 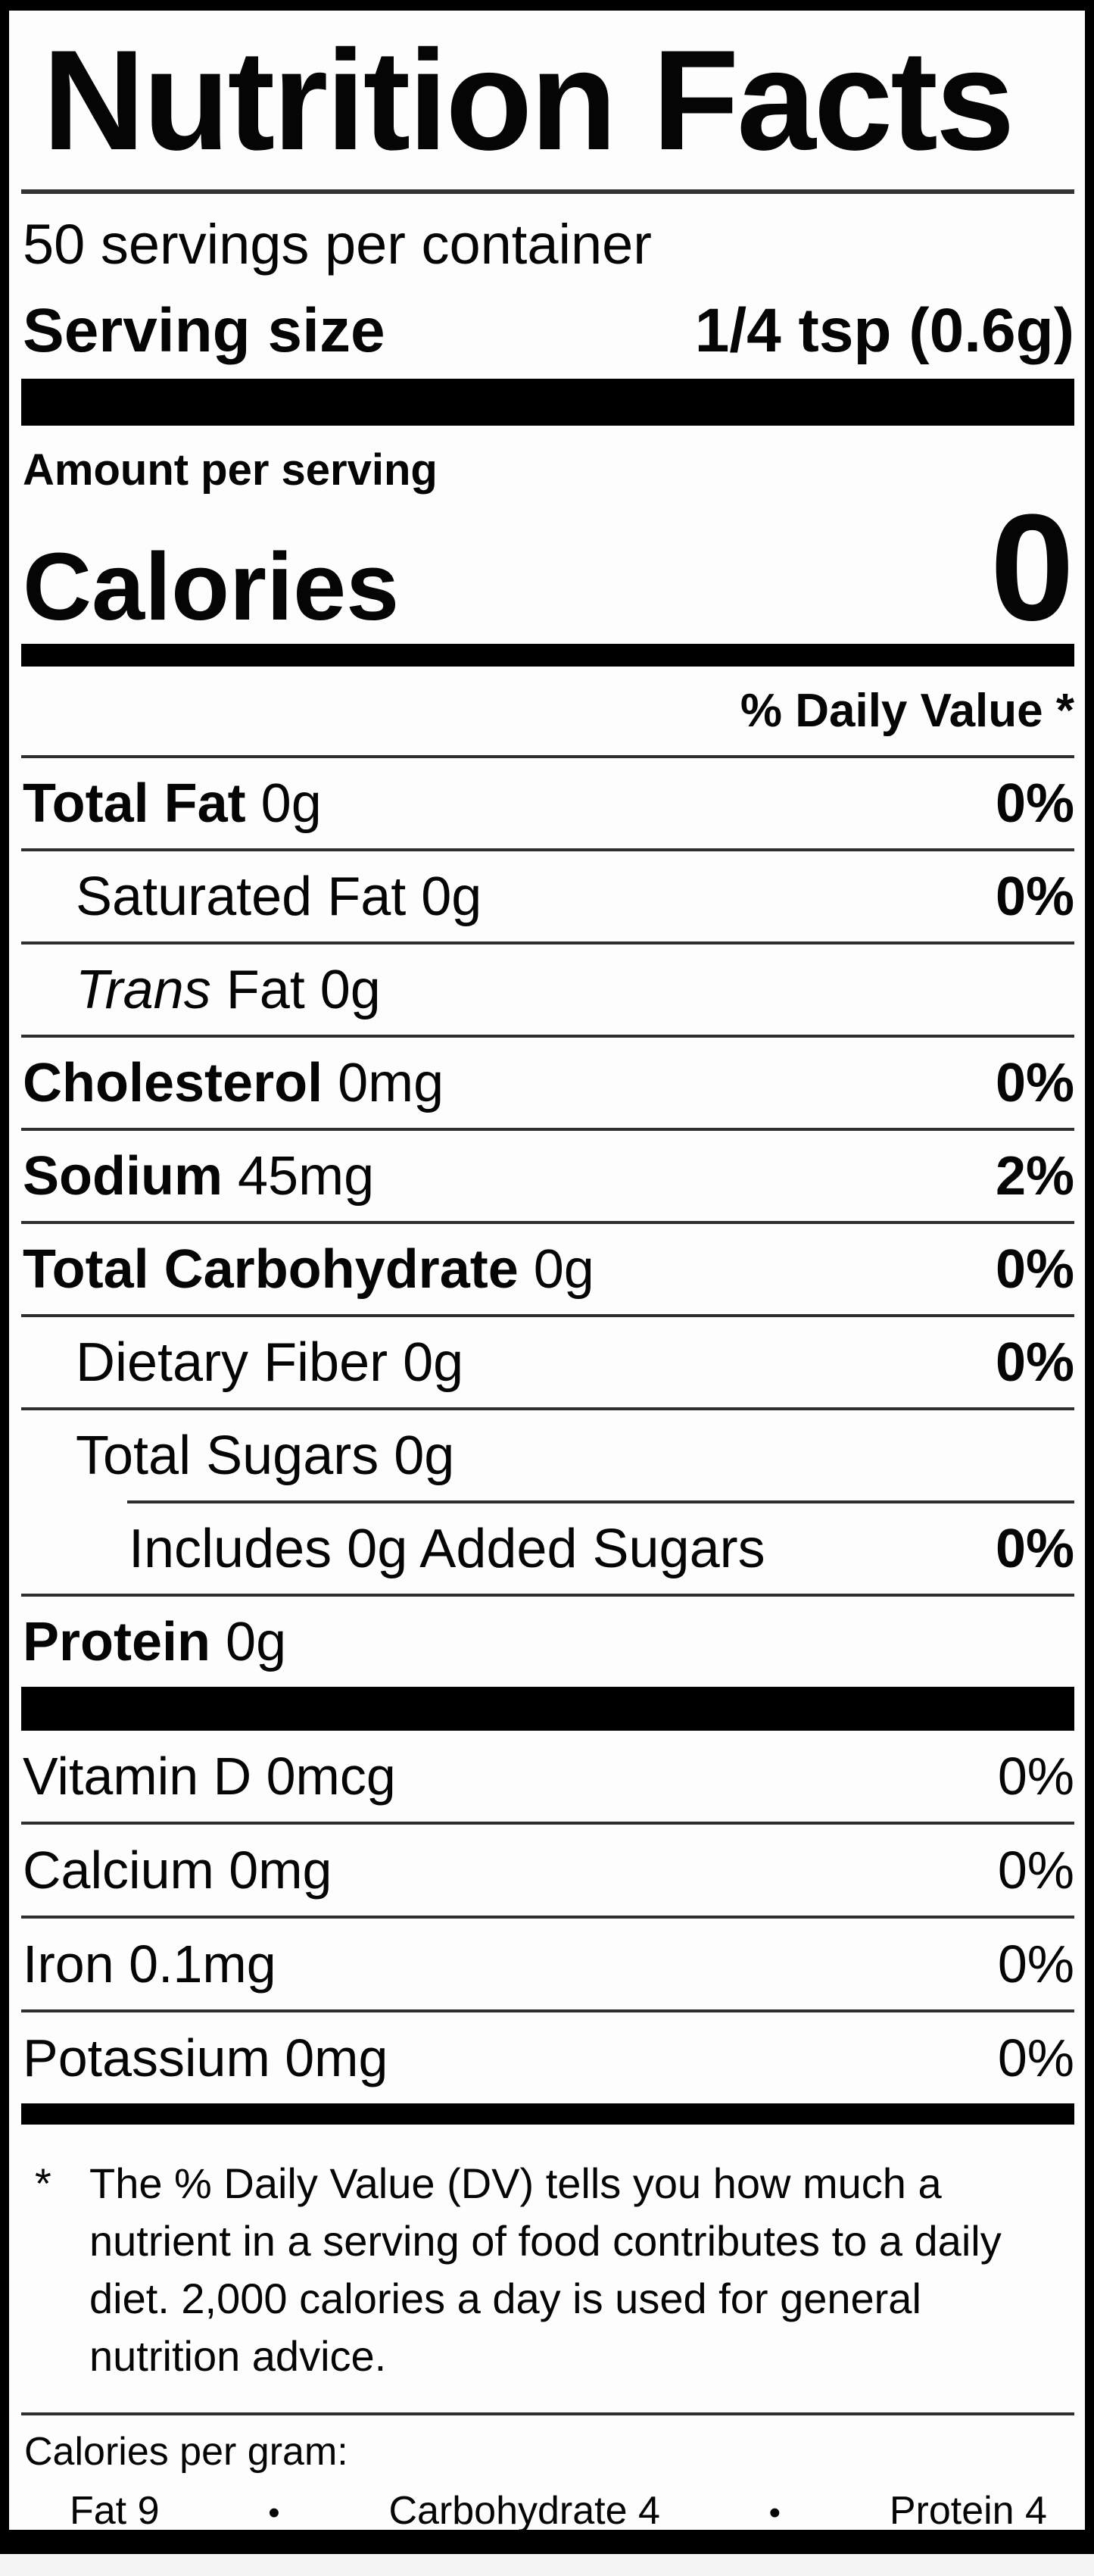 What do you see at coordinates (547, 656) in the screenshot?
I see `medium-divider-bar-calories` at bounding box center [547, 656].